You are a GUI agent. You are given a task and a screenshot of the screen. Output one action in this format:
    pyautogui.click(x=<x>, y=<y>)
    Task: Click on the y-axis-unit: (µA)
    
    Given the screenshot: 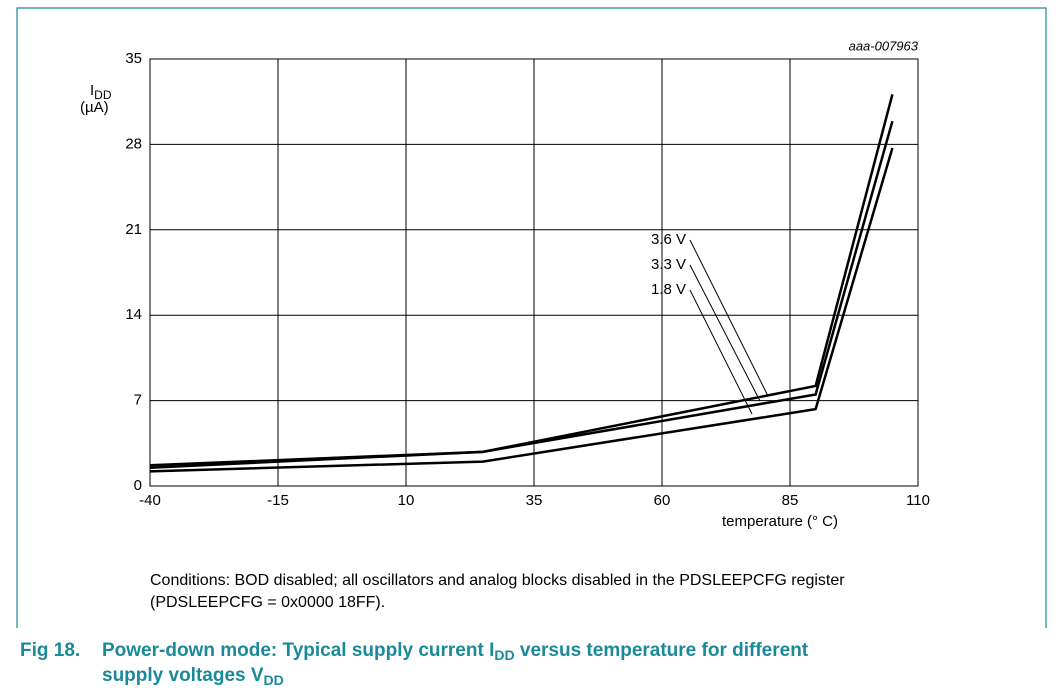 What is the action you would take?
    pyautogui.click(x=94, y=107)
    